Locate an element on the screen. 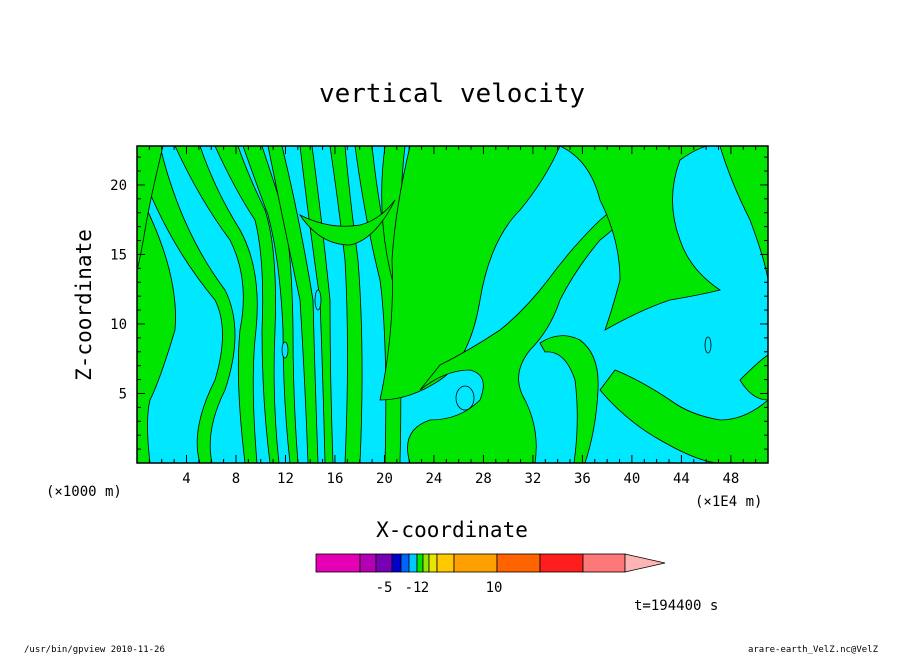 The height and width of the screenshot is (654, 904). x-tick-label: 48 is located at coordinates (730, 479).